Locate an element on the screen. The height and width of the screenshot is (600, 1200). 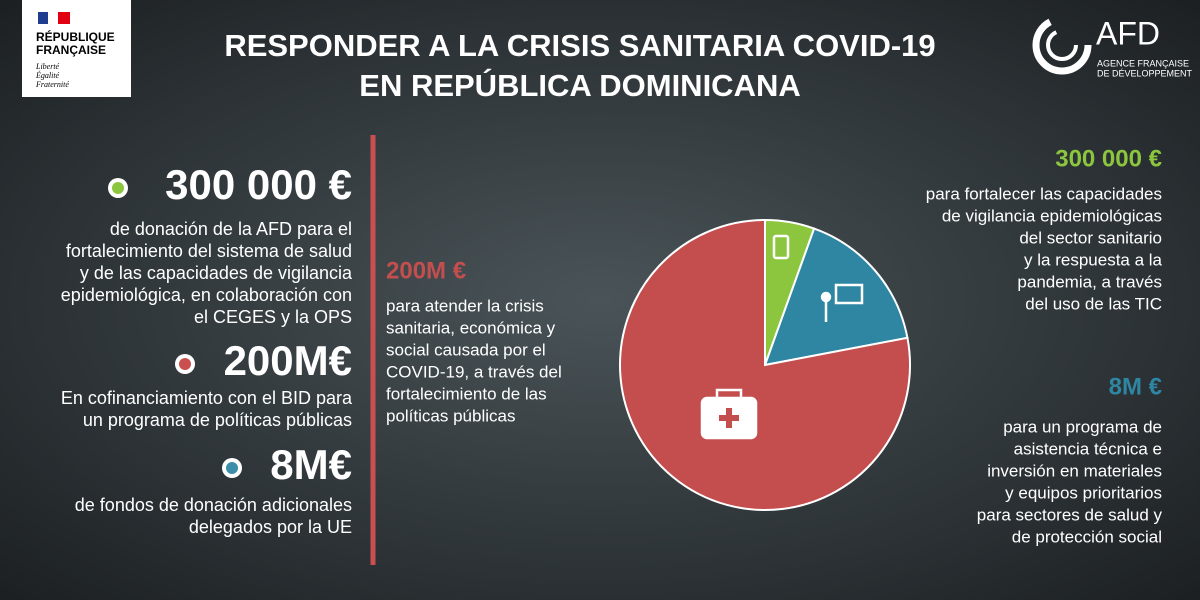
rf-logo-text: RÉPUBLIQUE is located at coordinates (75, 36).